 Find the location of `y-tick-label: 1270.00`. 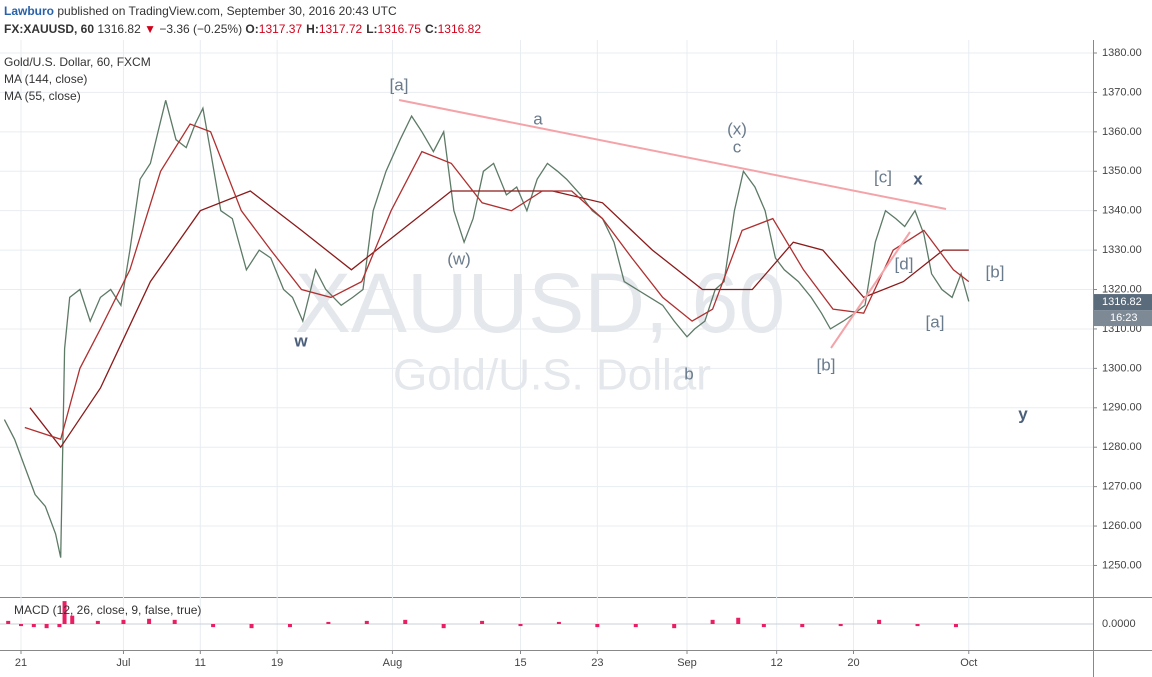

y-tick-label: 1270.00 is located at coordinates (1122, 487).